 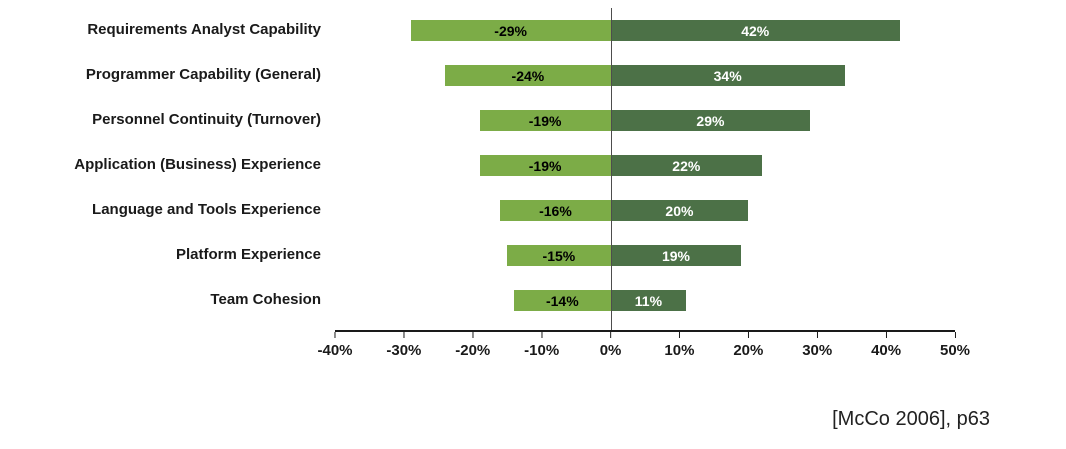 I want to click on positive-bar: 42%, so click(x=755, y=30).